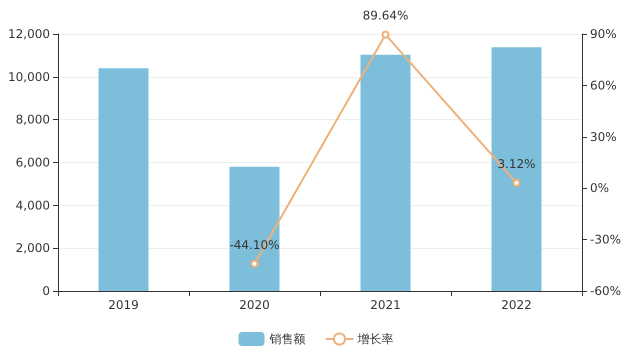 The height and width of the screenshot is (357, 632). Describe the element at coordinates (29, 77) in the screenshot. I see `y-tick-label: 10,000` at that location.